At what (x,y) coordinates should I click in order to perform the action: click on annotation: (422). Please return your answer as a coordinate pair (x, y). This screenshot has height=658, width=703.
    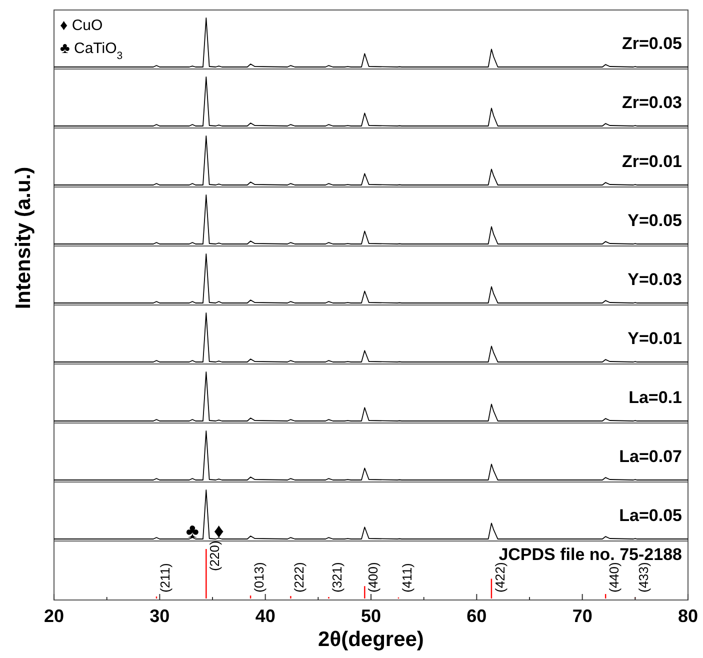
    Looking at the image, I should click on (500, 577).